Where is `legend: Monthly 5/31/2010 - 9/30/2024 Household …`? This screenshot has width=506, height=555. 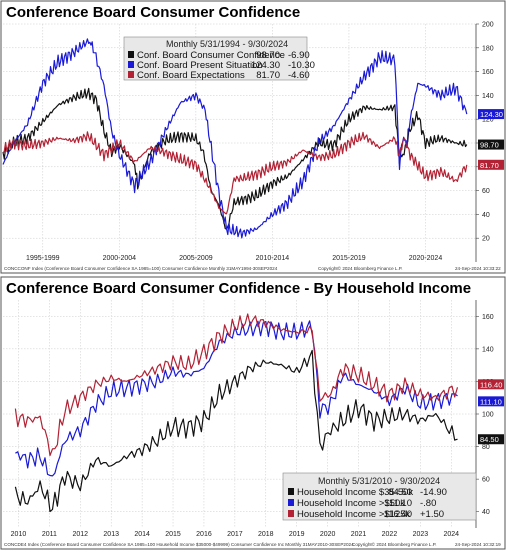 legend: Monthly 5/31/2010 - 9/30/2024 Household … is located at coordinates (379, 496).